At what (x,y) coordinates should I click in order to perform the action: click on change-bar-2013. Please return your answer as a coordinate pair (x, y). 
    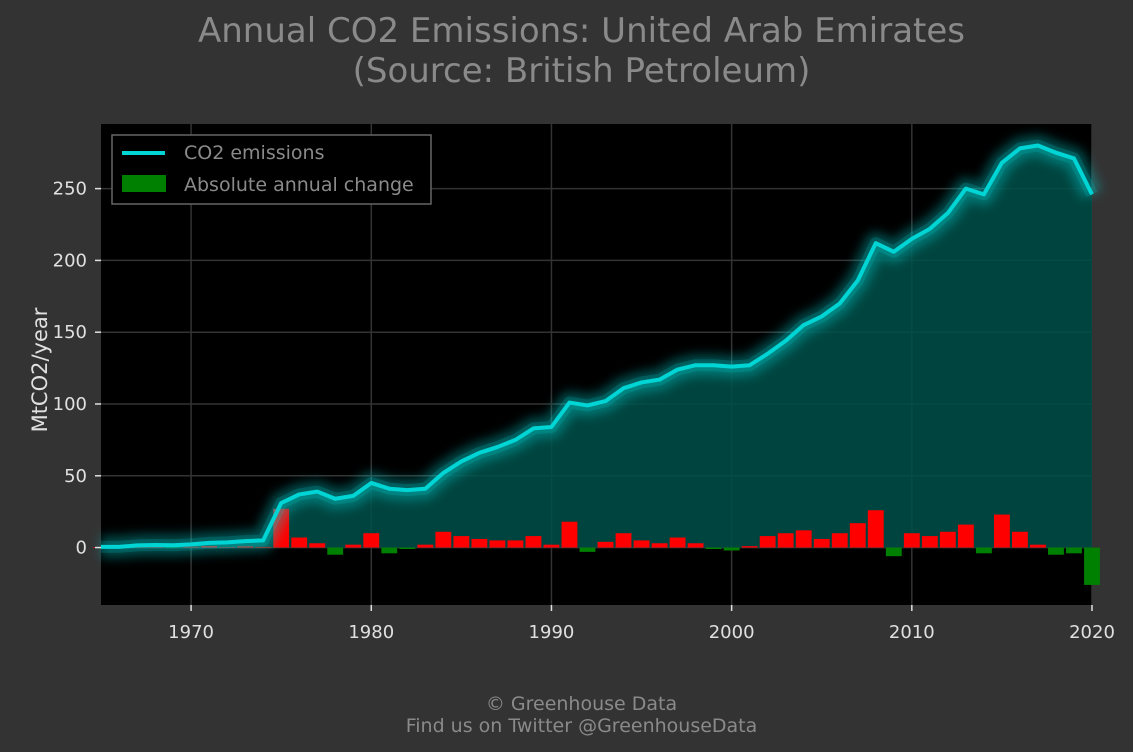
    Looking at the image, I should click on (965, 536).